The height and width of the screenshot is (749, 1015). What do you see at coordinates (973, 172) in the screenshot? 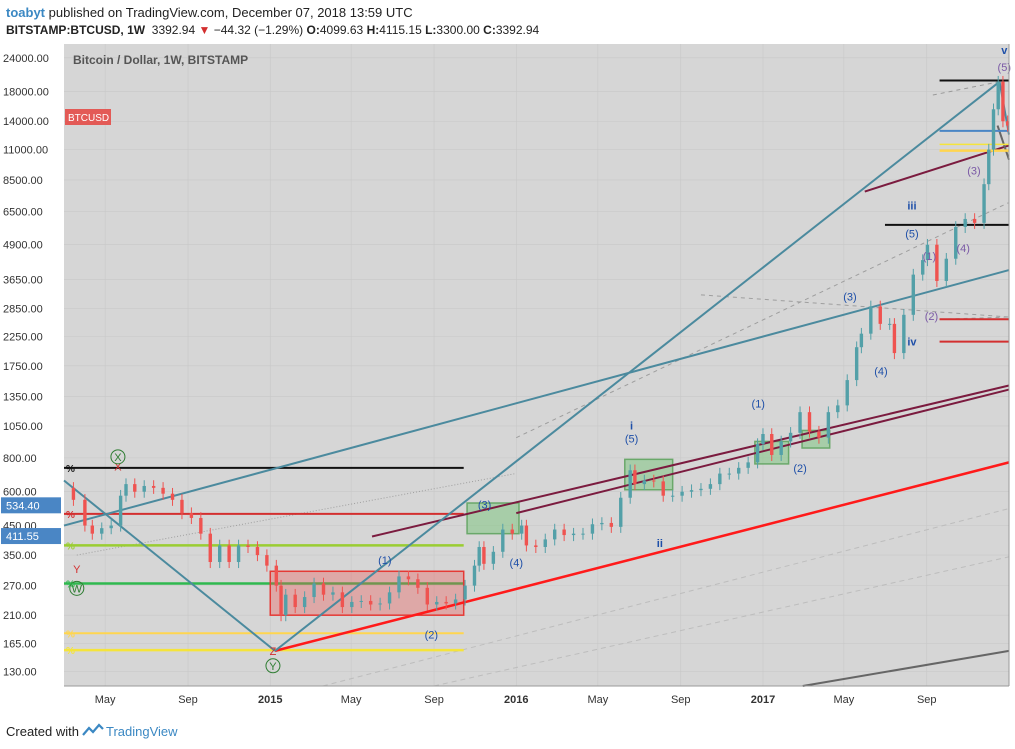
I see `wave-label: (3)` at bounding box center [973, 172].